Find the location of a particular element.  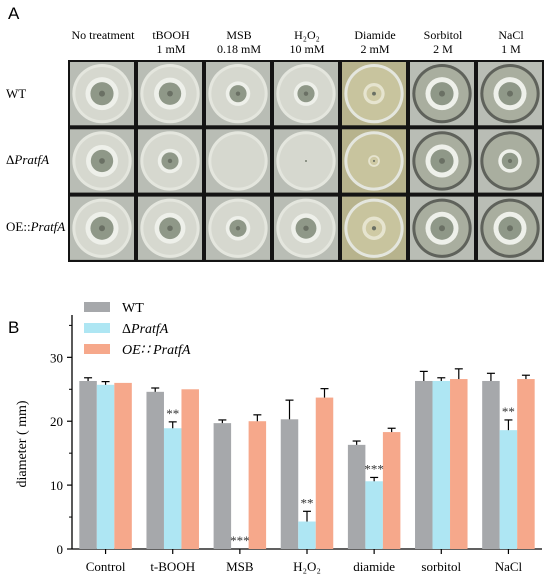

legend-label: ΔPratfA is located at coordinates (145, 329).